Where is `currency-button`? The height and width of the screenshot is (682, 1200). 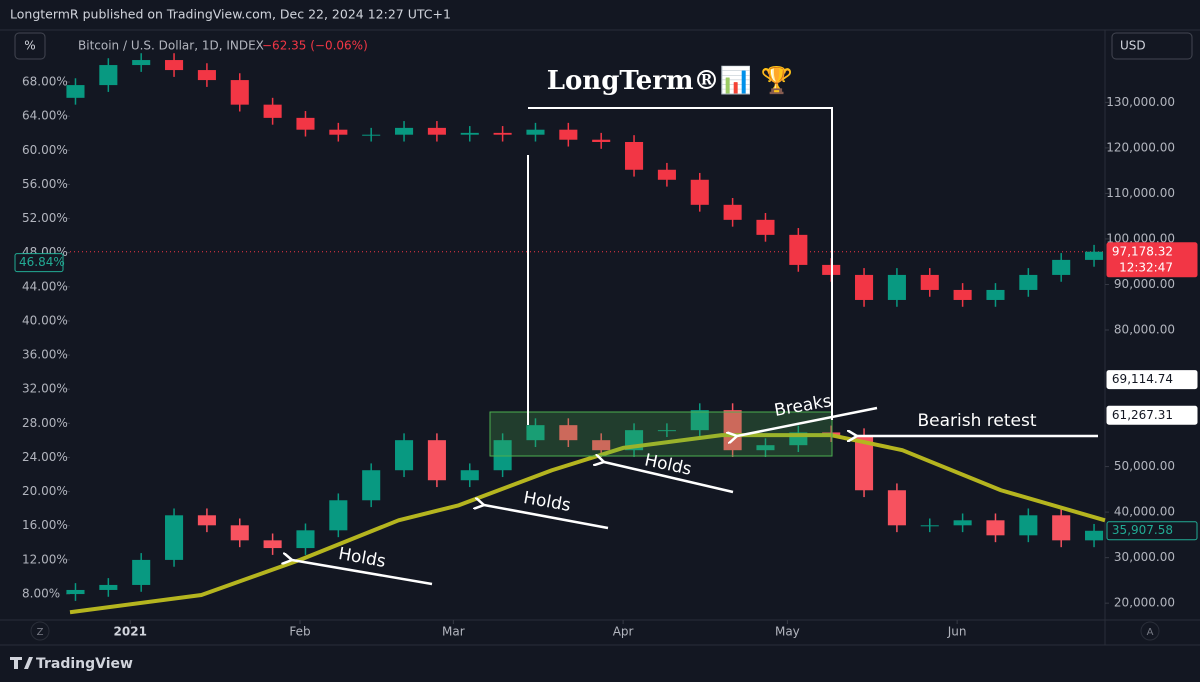
currency-button is located at coordinates (1152, 46).